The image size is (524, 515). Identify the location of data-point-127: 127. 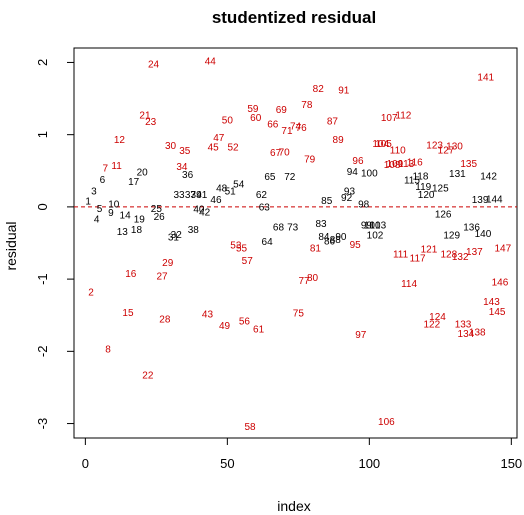
(446, 150).